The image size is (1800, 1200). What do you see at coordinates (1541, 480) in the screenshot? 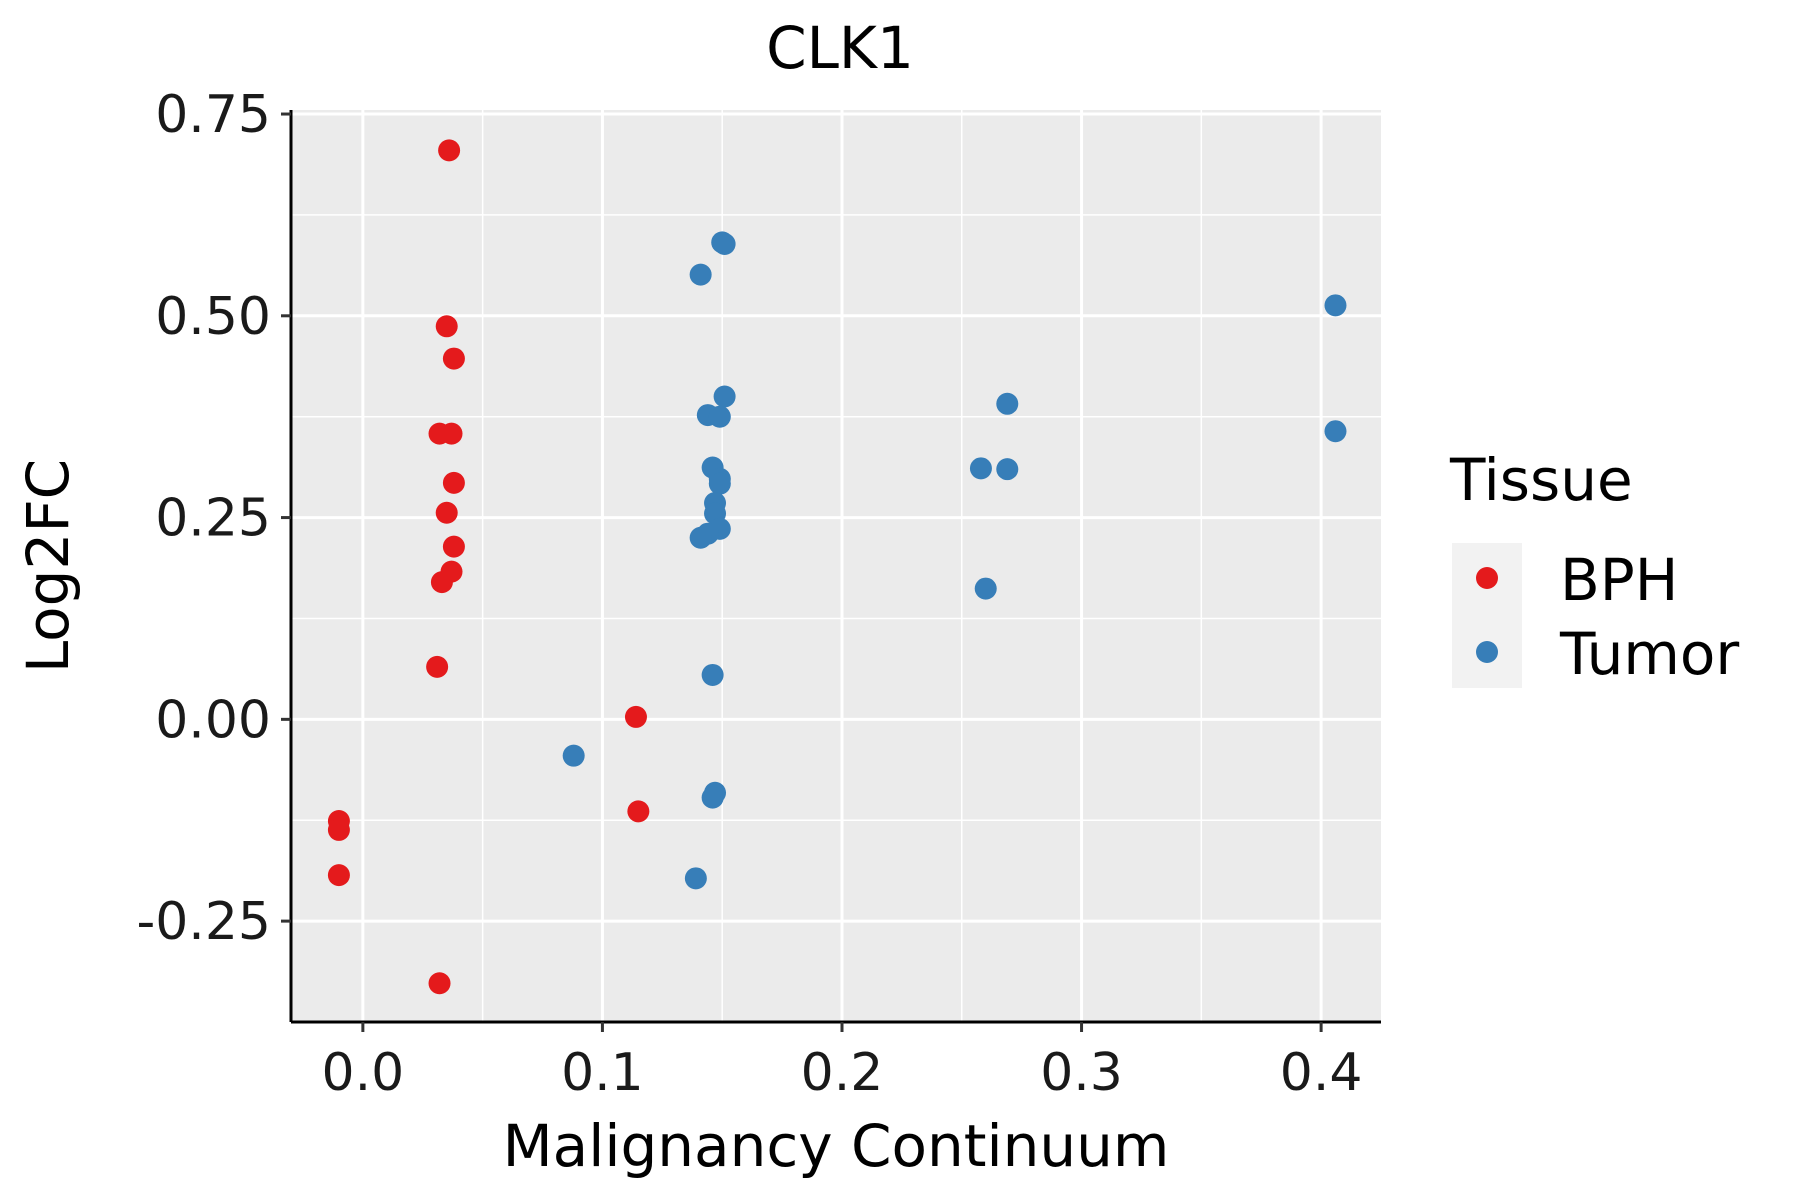
I see `legend-title: Tissue` at bounding box center [1541, 480].